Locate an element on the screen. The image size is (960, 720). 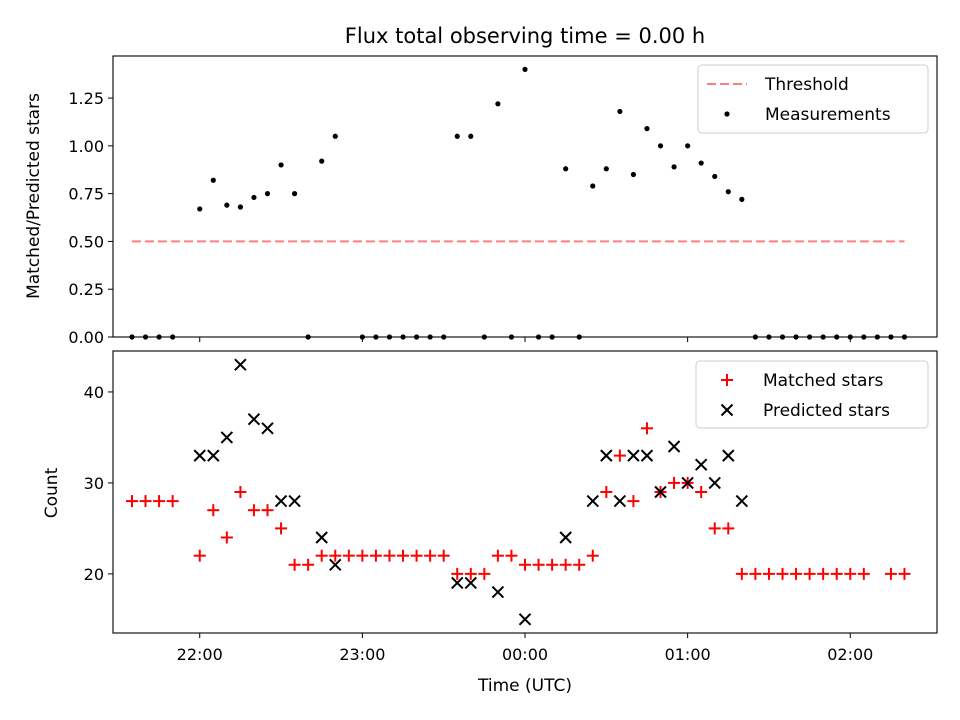
bottom-y-tick-label: 40 is located at coordinates (94, 392).